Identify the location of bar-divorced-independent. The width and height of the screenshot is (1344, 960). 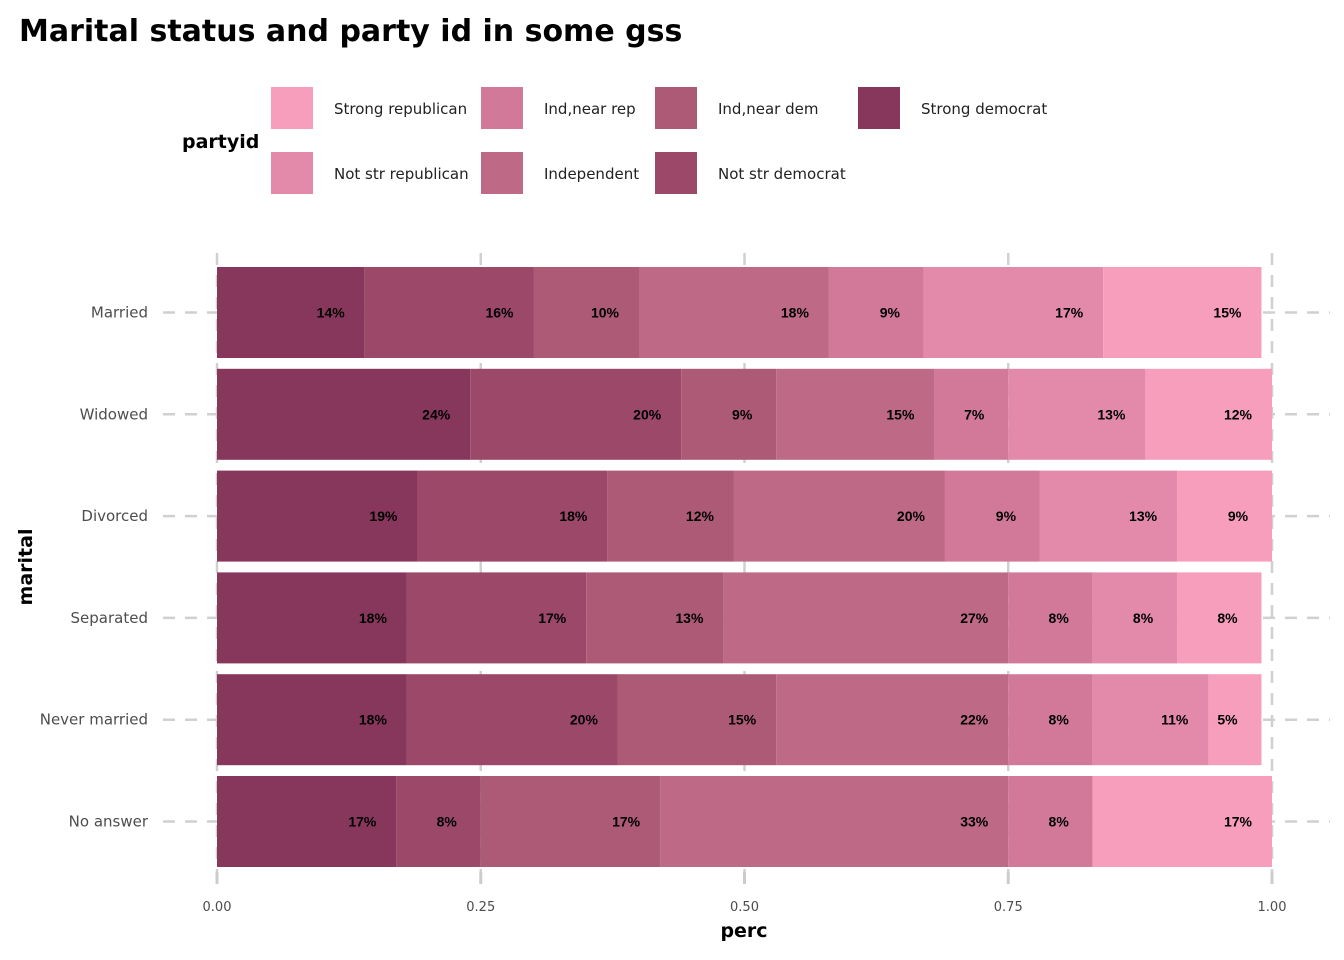
(839, 516).